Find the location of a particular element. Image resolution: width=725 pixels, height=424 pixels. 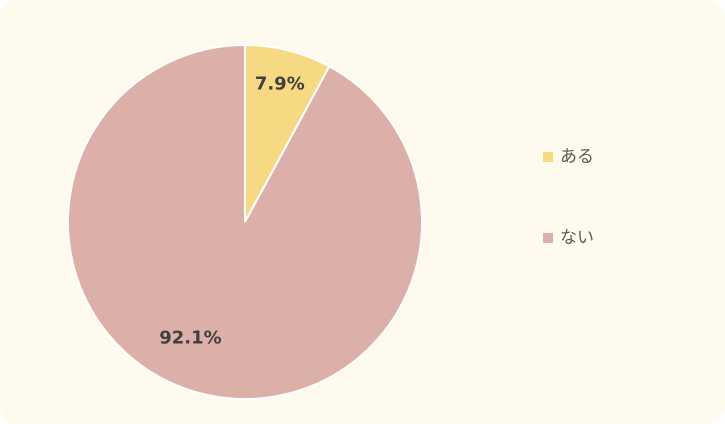

legend-label: ある is located at coordinates (577, 157).